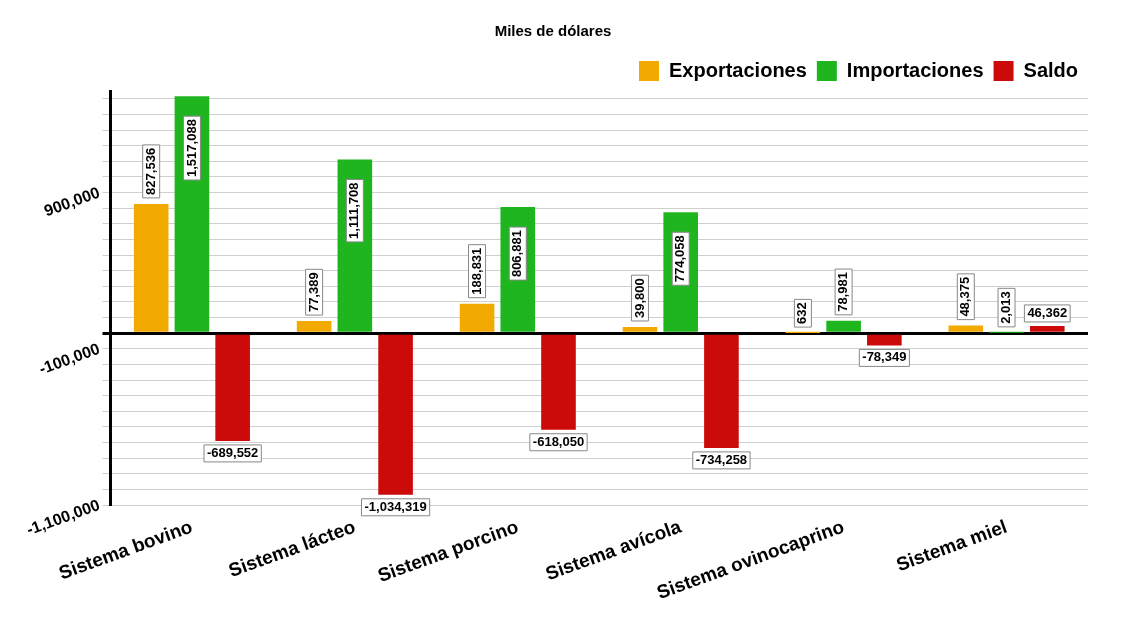 The width and height of the screenshot is (1122, 627). I want to click on data-label: -78,349, so click(884, 357).